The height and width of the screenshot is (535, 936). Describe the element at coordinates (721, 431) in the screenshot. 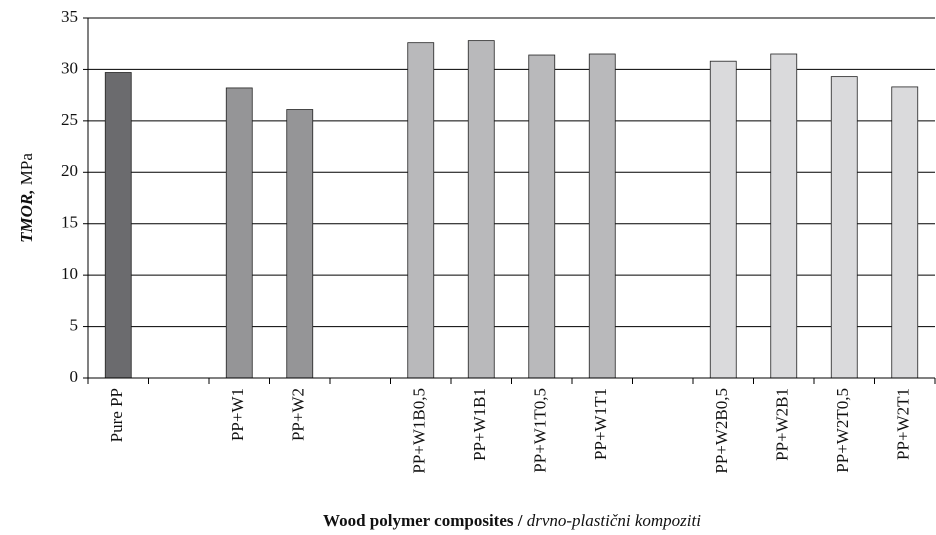

I see `x-tick-label: PP+W2B0,5` at that location.